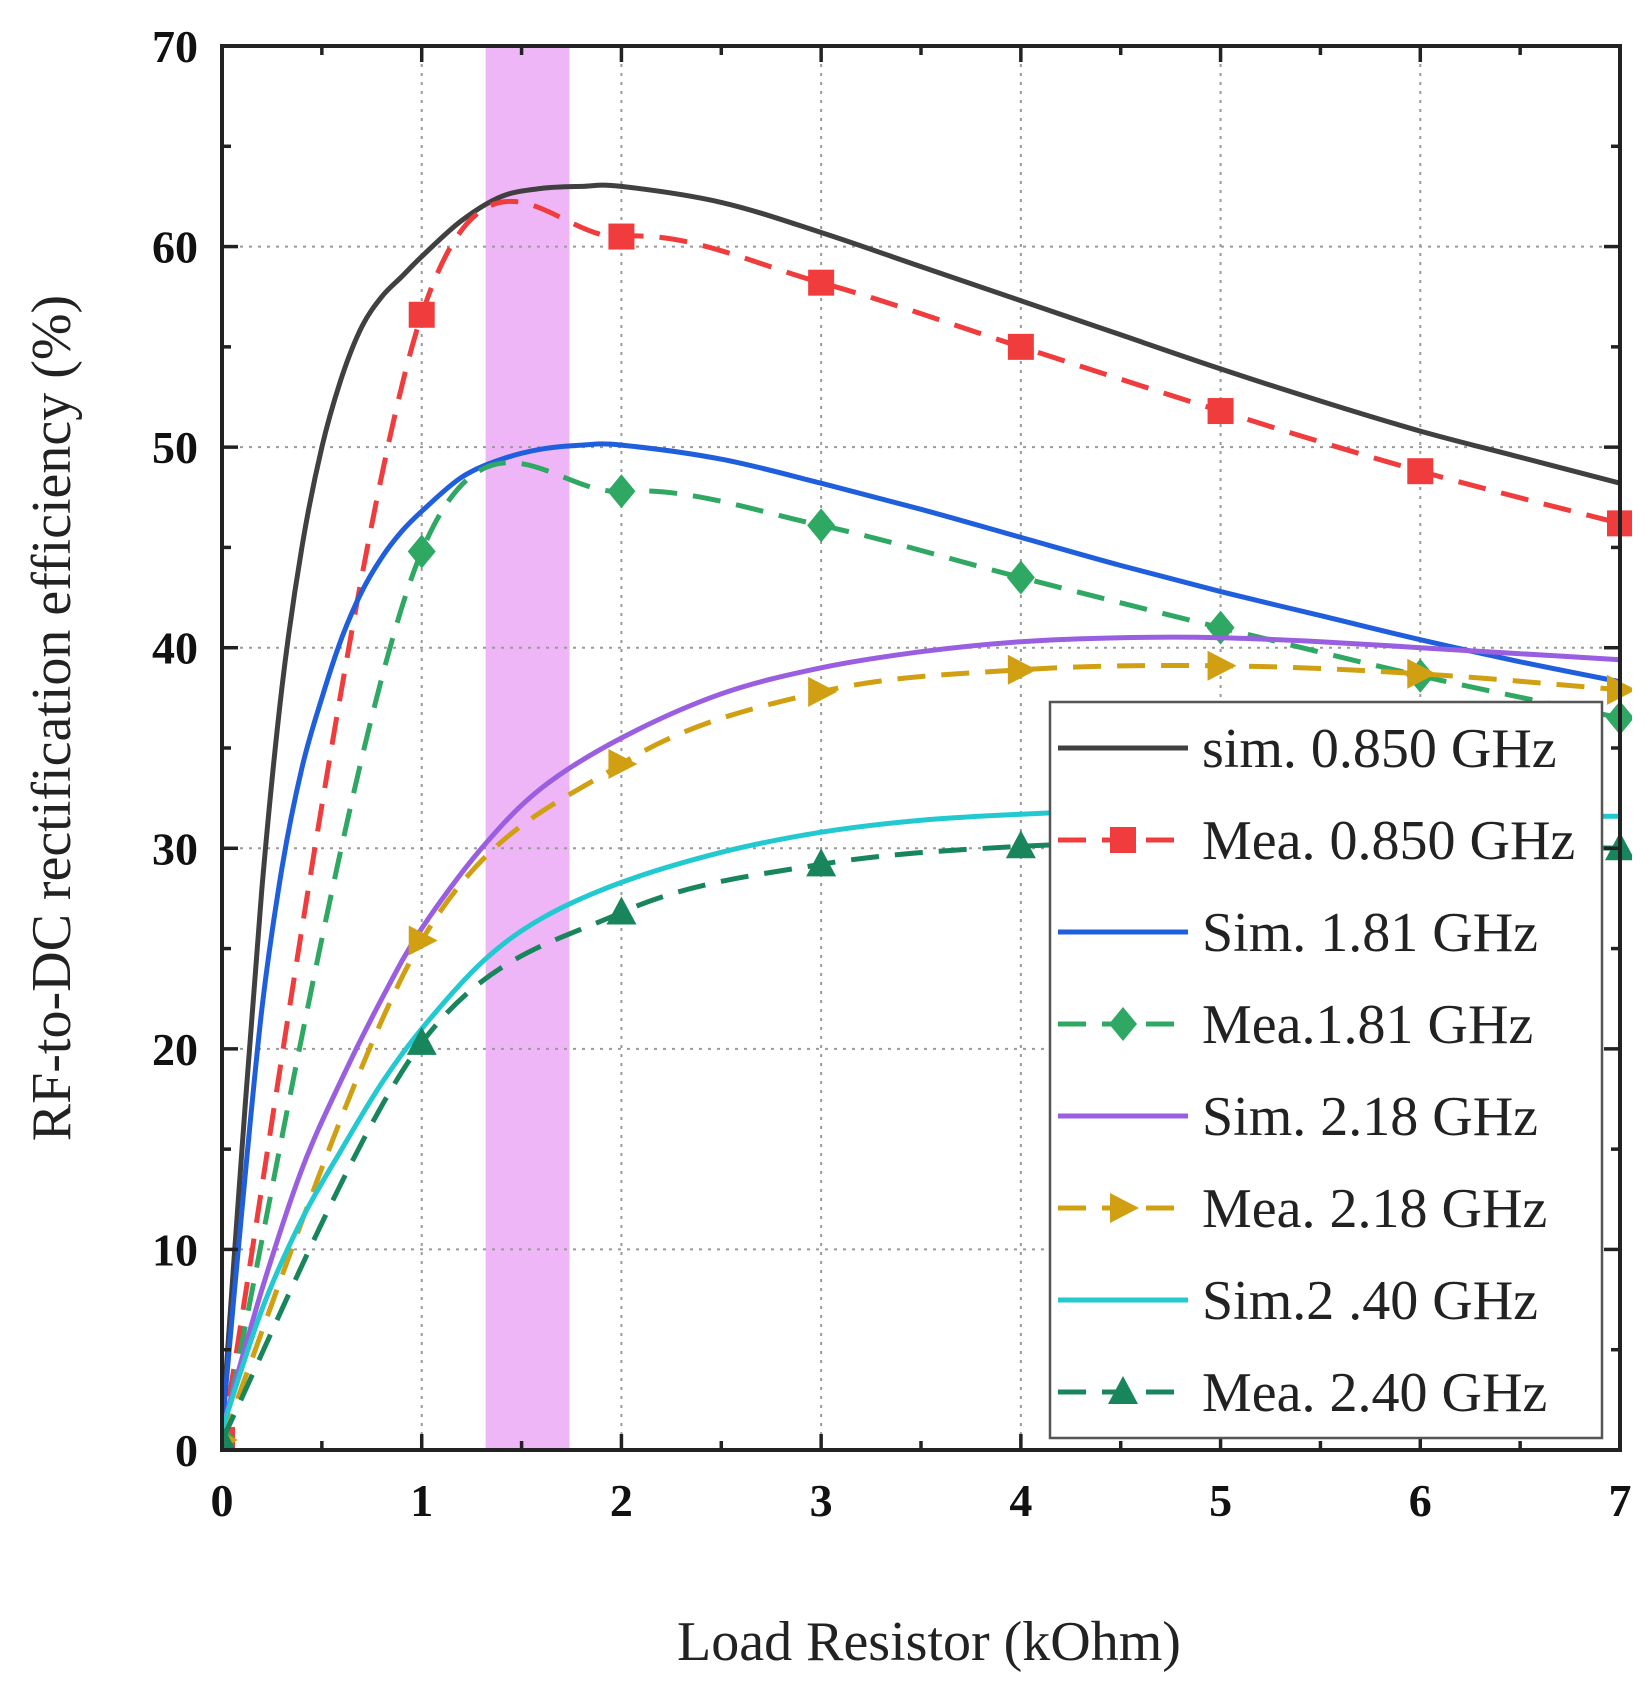  Describe the element at coordinates (175, 848) in the screenshot. I see `y-tick-label: 30` at that location.